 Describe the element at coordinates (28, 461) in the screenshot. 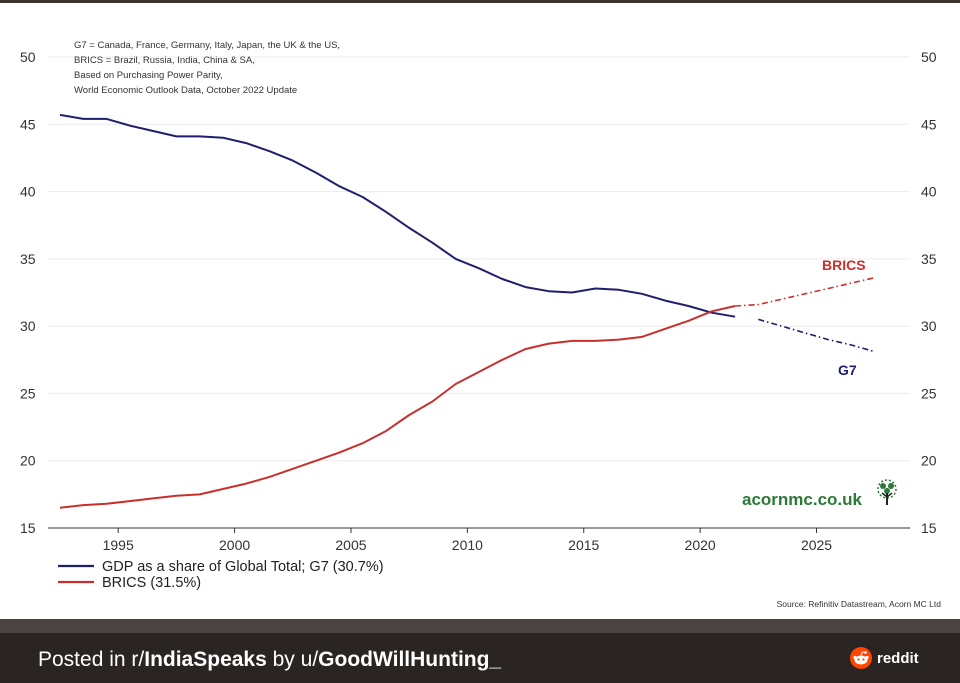

I see `y-tick-left-20: 20` at that location.